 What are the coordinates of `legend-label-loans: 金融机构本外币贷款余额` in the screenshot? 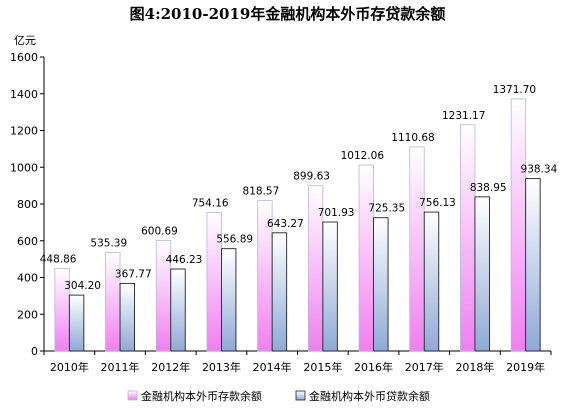 It's located at (369, 396).